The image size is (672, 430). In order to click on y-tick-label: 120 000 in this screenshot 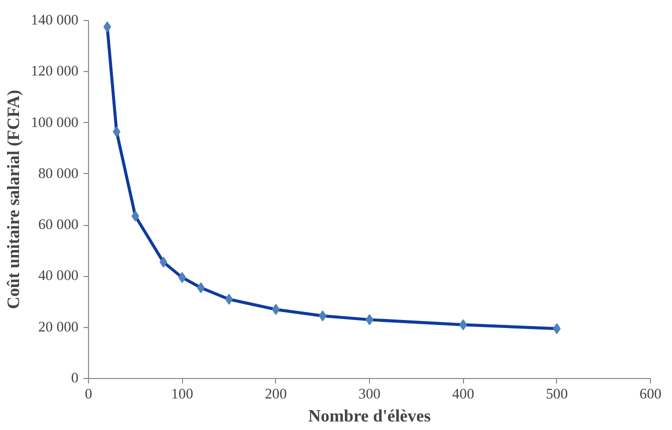, I will do `click(54, 72)`.